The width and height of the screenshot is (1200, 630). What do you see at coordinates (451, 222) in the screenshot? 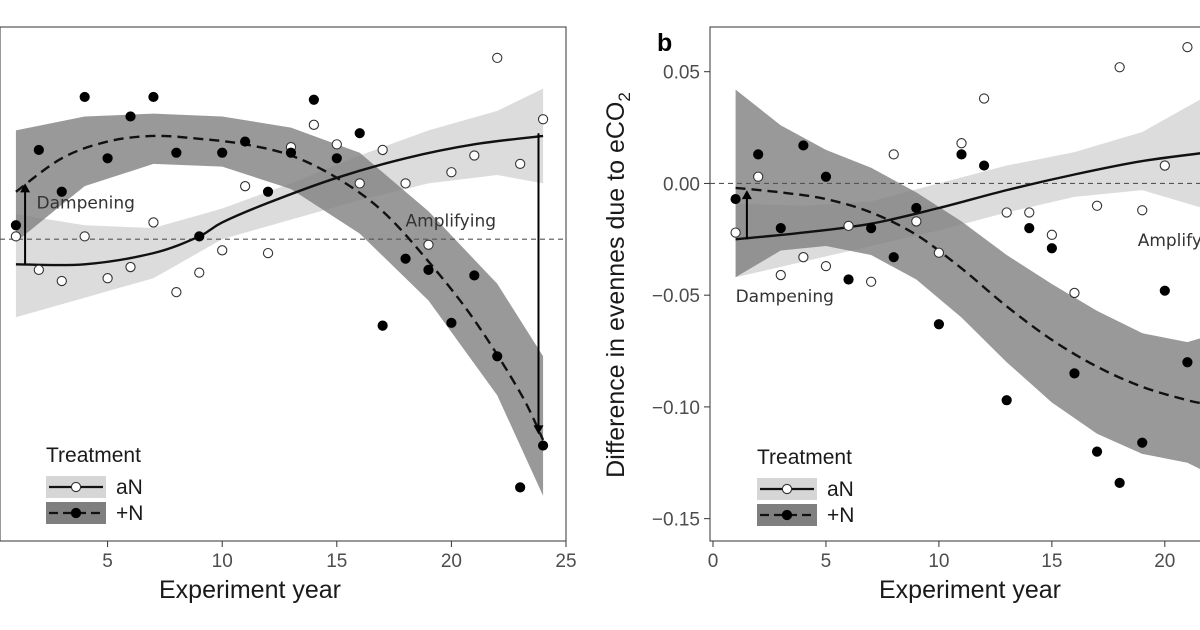
I see `annotation-amplifying: Amplifying` at bounding box center [451, 222].